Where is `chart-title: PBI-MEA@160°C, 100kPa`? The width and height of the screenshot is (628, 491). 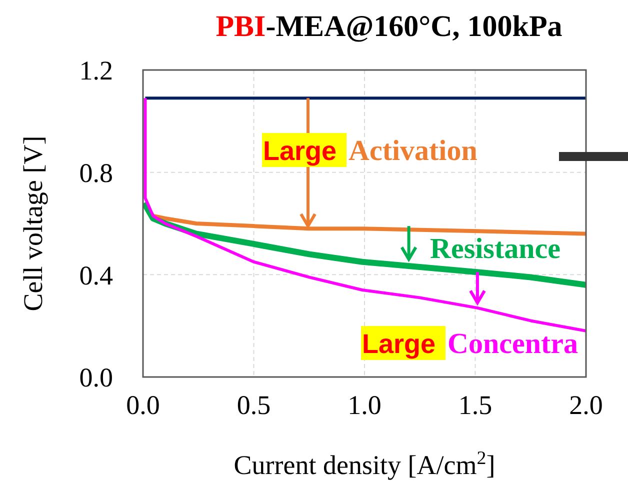
chart-title: PBI-MEA@160°C, 100kPa is located at coordinates (389, 26).